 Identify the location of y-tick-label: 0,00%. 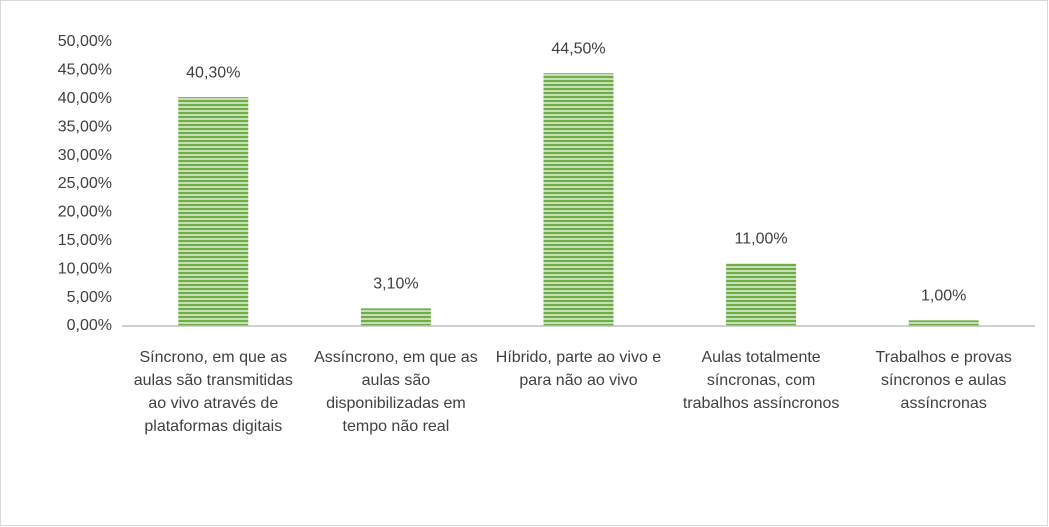
(89, 325).